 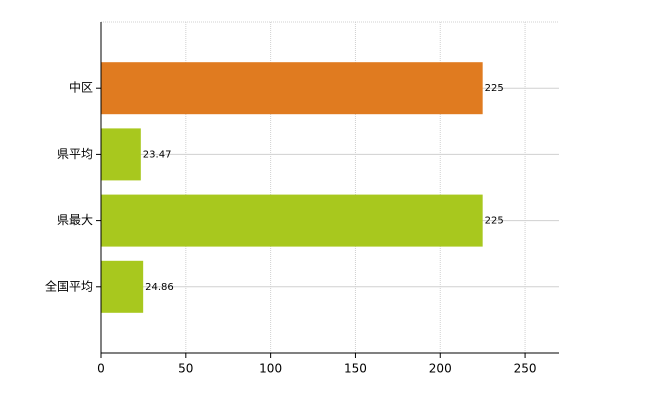 I want to click on y-tick-label: 県最大, so click(x=75, y=220).